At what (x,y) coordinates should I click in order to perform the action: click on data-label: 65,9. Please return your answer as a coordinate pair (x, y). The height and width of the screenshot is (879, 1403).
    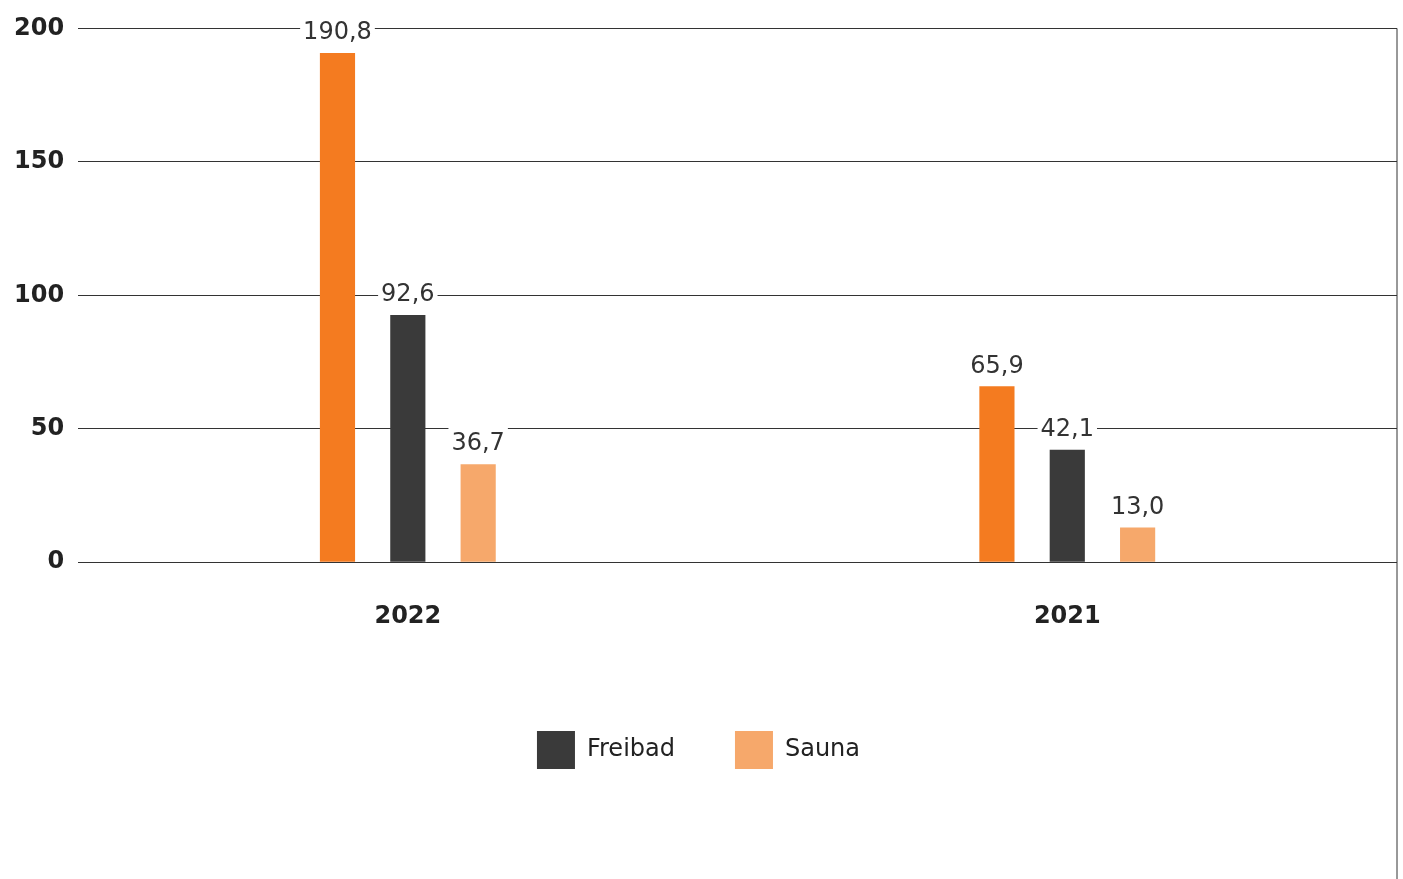
    Looking at the image, I should click on (997, 364).